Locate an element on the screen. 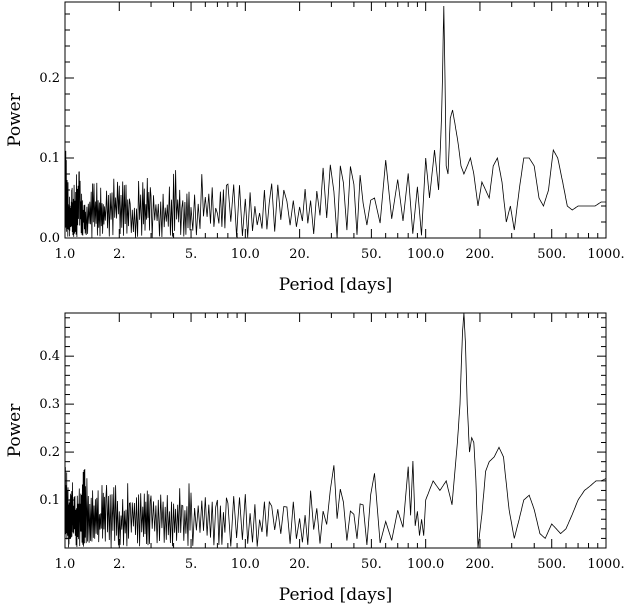  bottom-x-tick-label: 5. is located at coordinates (191, 564).